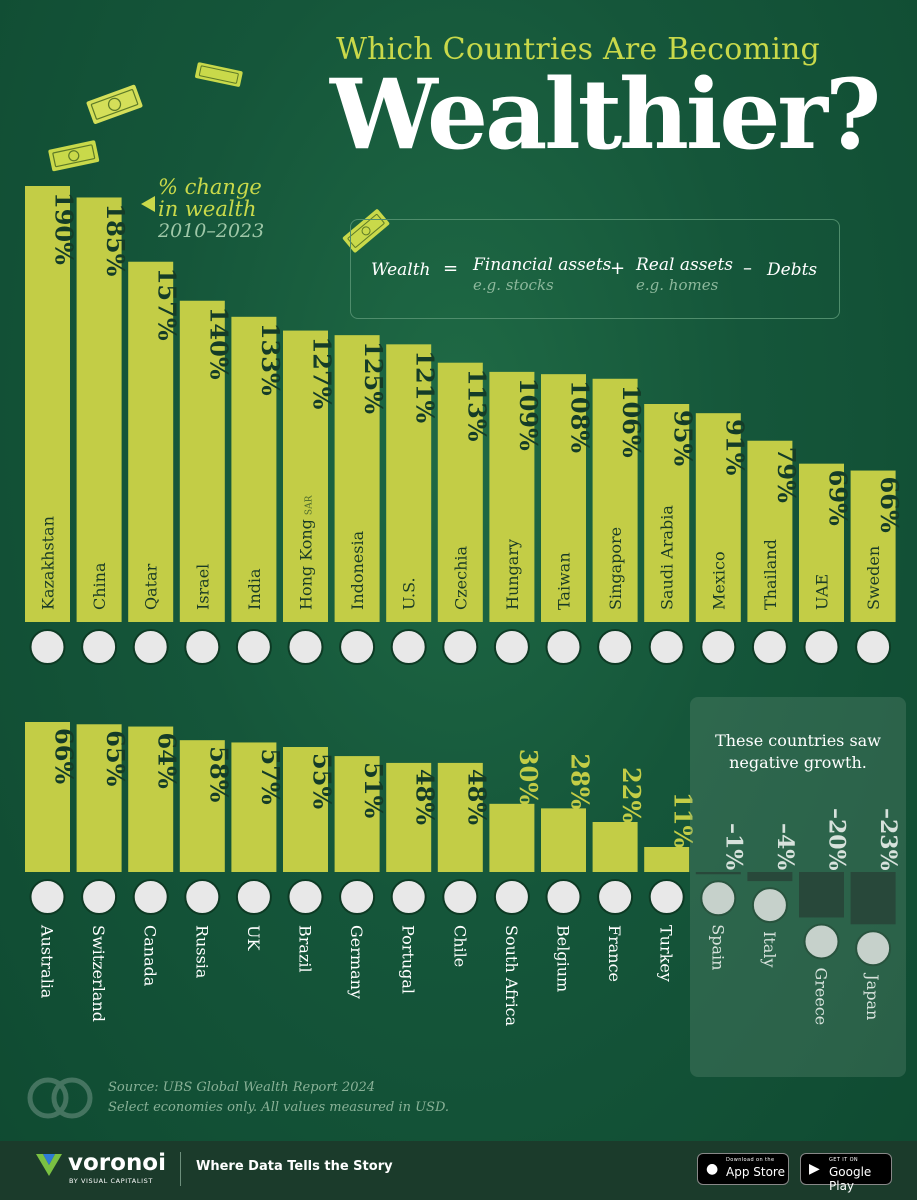 This screenshot has width=917, height=1200. I want to click on bar-group-france: 22% France, so click(619, 874).